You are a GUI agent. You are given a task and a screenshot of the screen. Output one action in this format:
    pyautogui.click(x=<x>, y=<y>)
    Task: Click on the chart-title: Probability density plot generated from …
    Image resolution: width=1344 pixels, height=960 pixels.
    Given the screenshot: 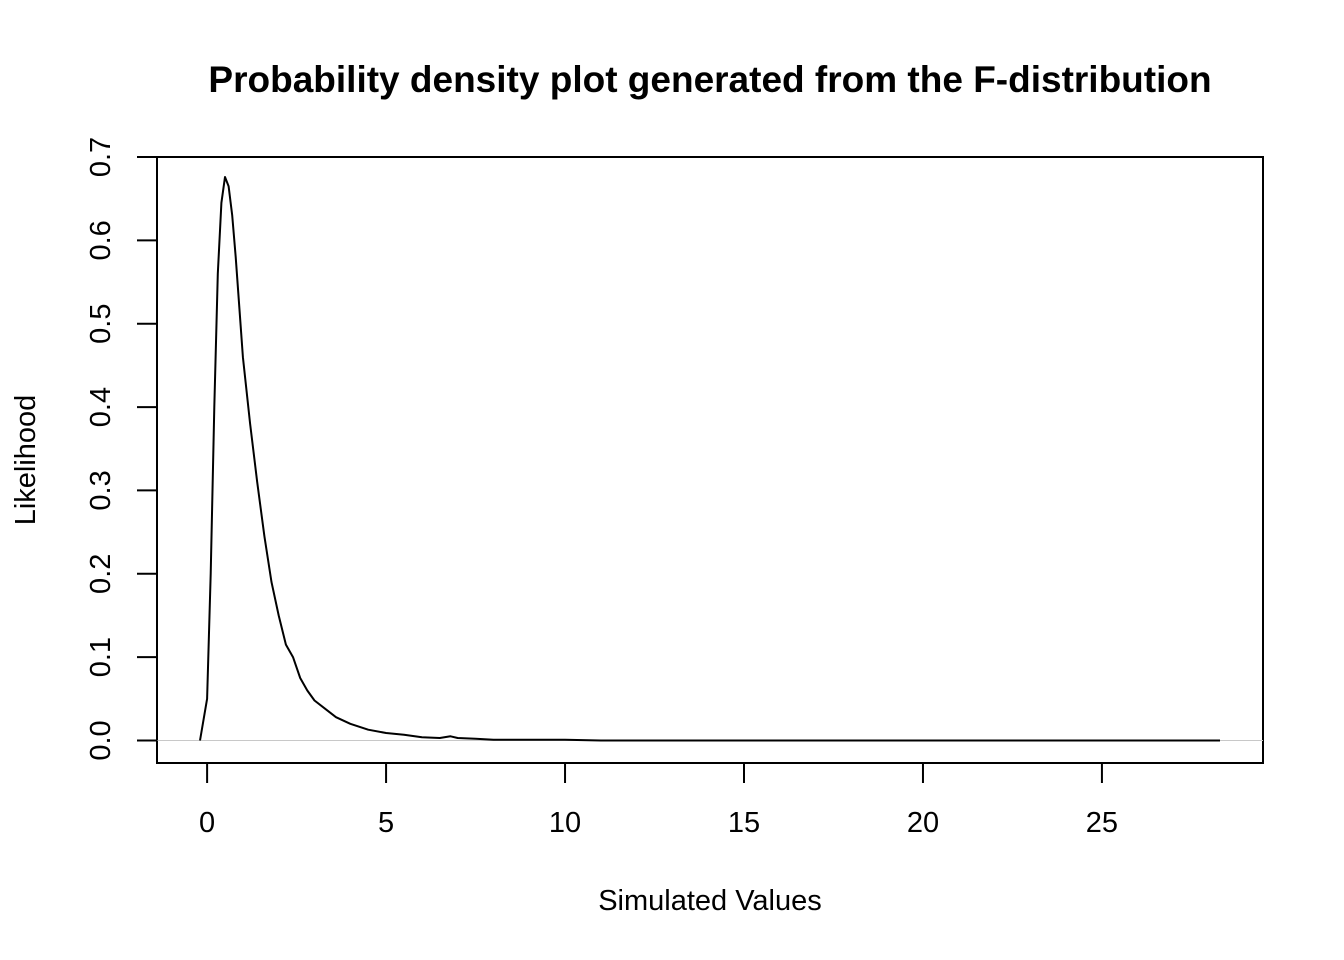 What is the action you would take?
    pyautogui.click(x=709, y=79)
    